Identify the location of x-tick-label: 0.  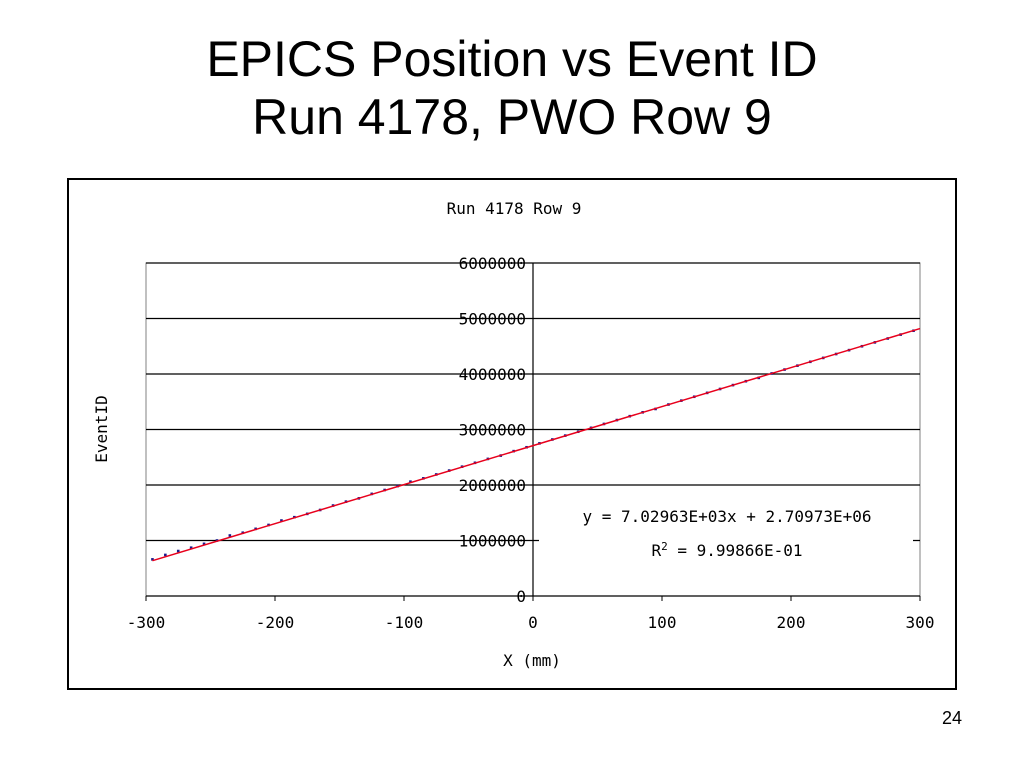
(533, 622).